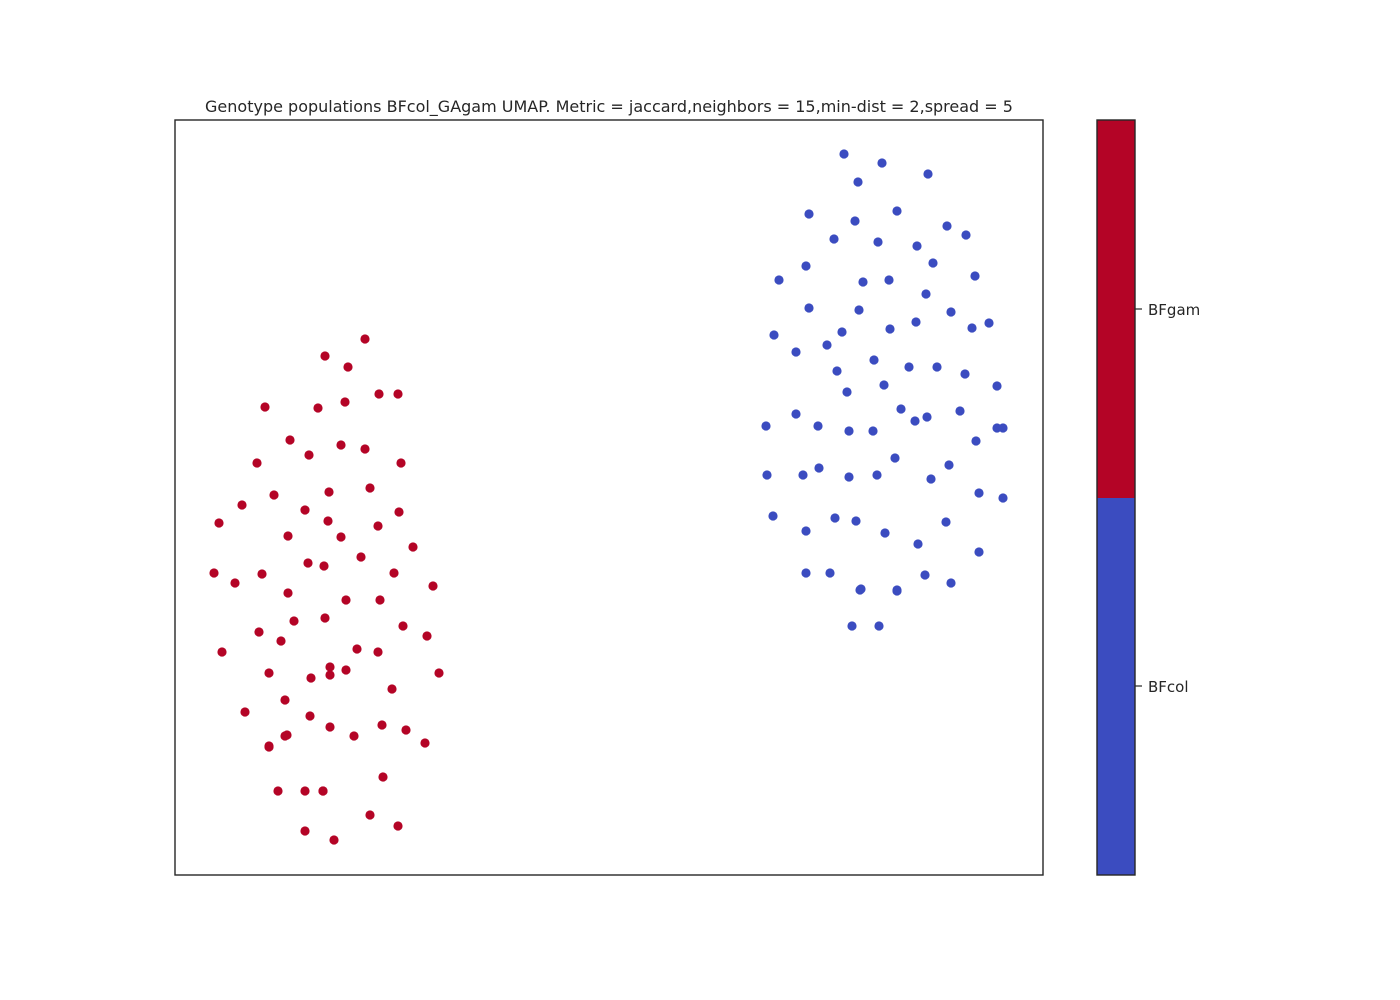  I want to click on colorbar-segment-bfgam, so click(1116, 309).